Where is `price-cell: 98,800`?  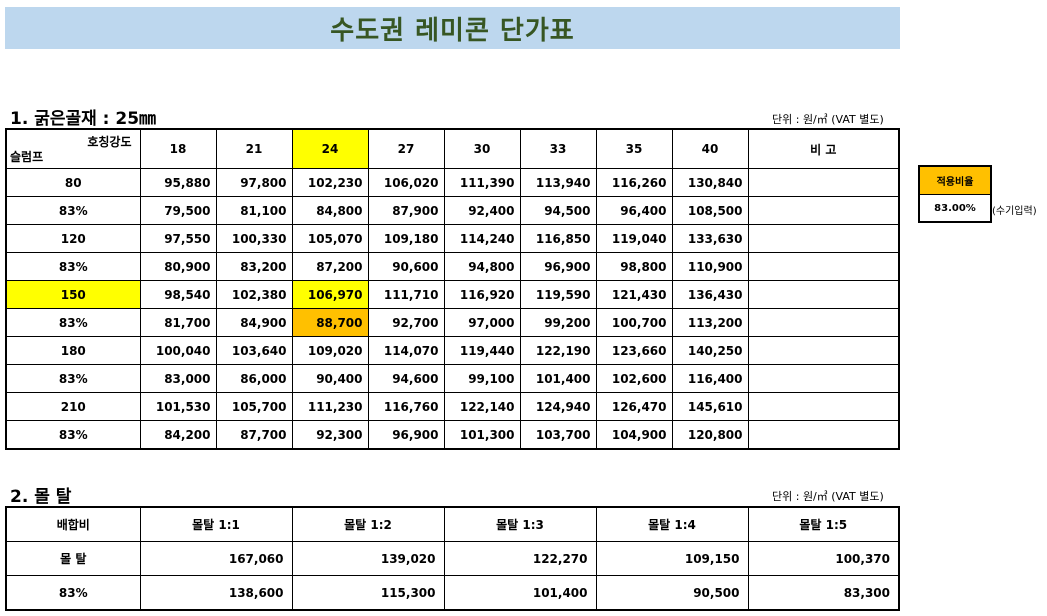 price-cell: 98,800 is located at coordinates (634, 266).